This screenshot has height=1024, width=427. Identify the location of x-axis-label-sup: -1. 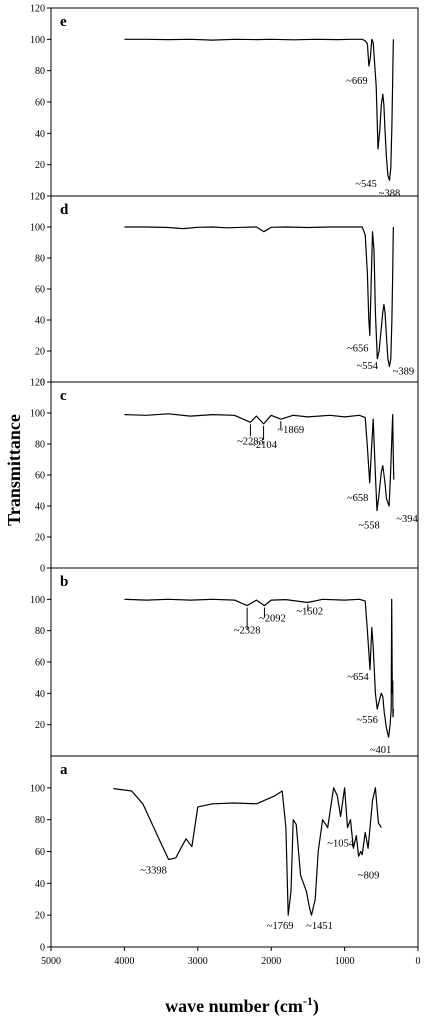
(308, 1001).